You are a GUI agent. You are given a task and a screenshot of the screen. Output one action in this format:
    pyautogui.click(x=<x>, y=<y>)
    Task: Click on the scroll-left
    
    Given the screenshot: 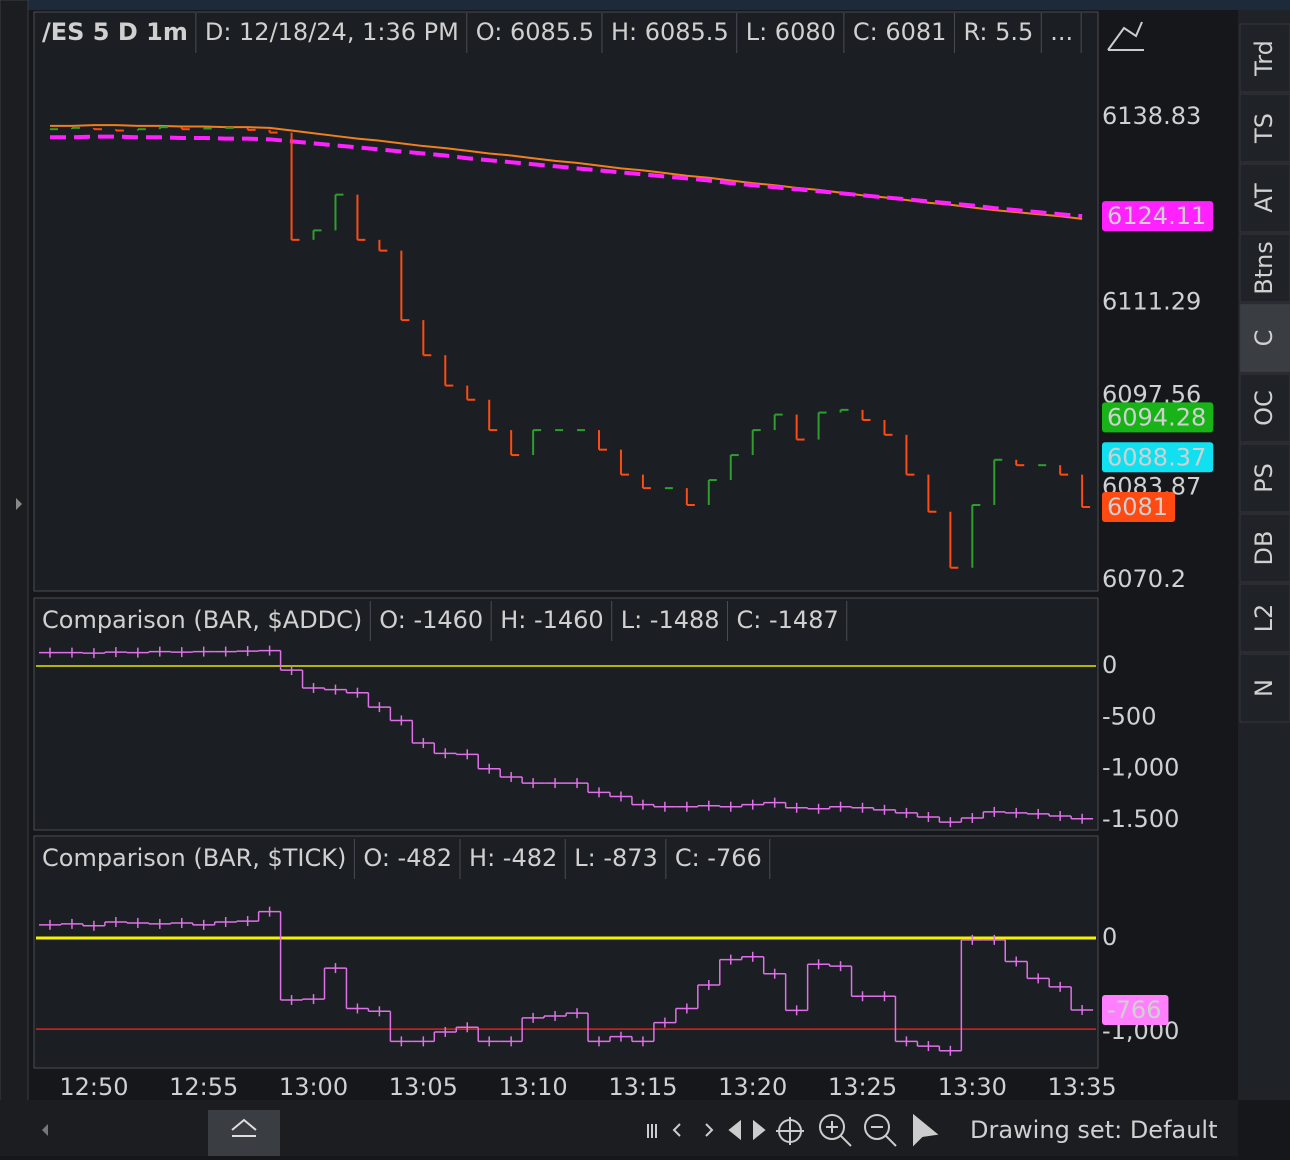 What is the action you would take?
    pyautogui.click(x=45, y=1130)
    